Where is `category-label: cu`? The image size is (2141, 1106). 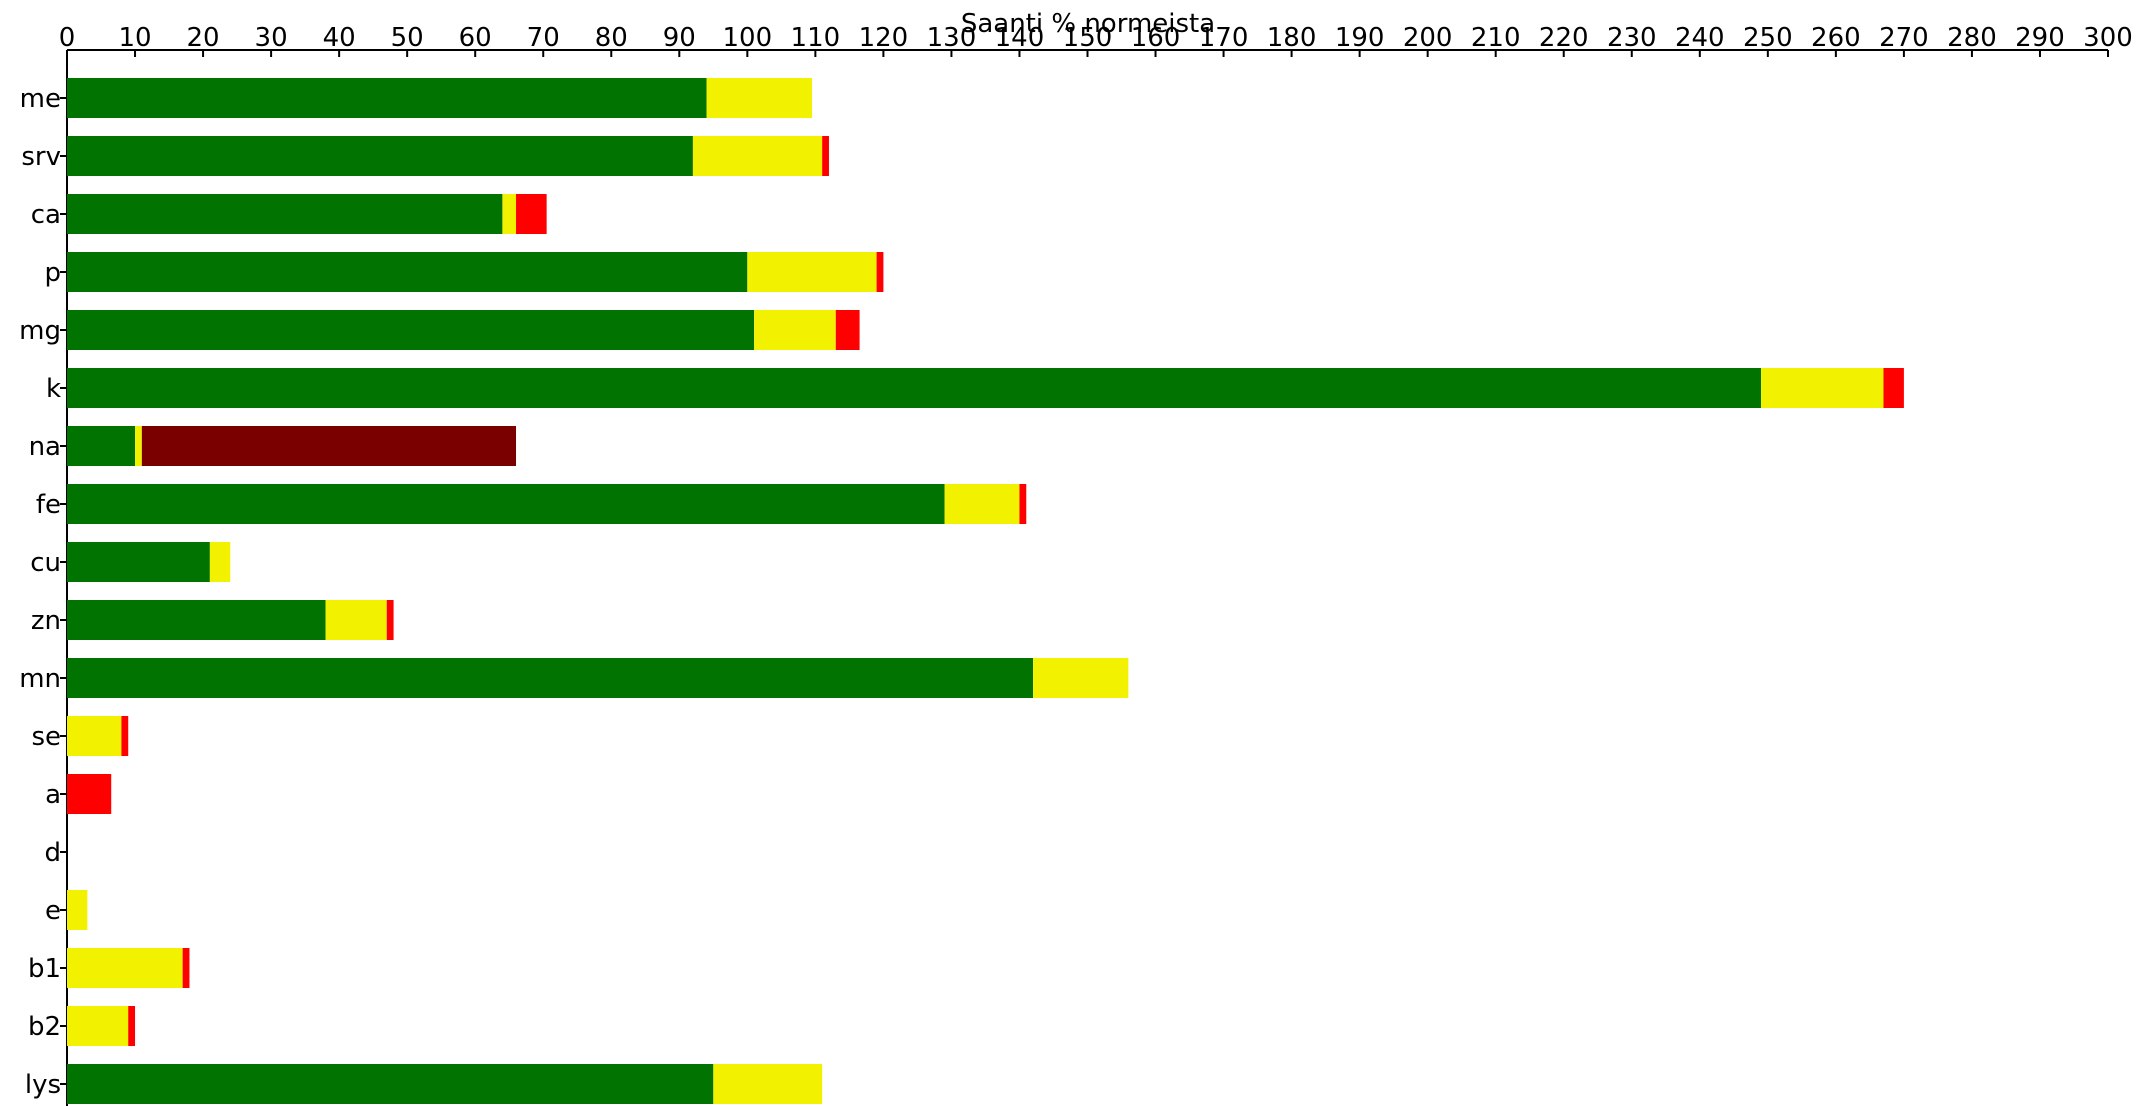 category-label: cu is located at coordinates (45, 563).